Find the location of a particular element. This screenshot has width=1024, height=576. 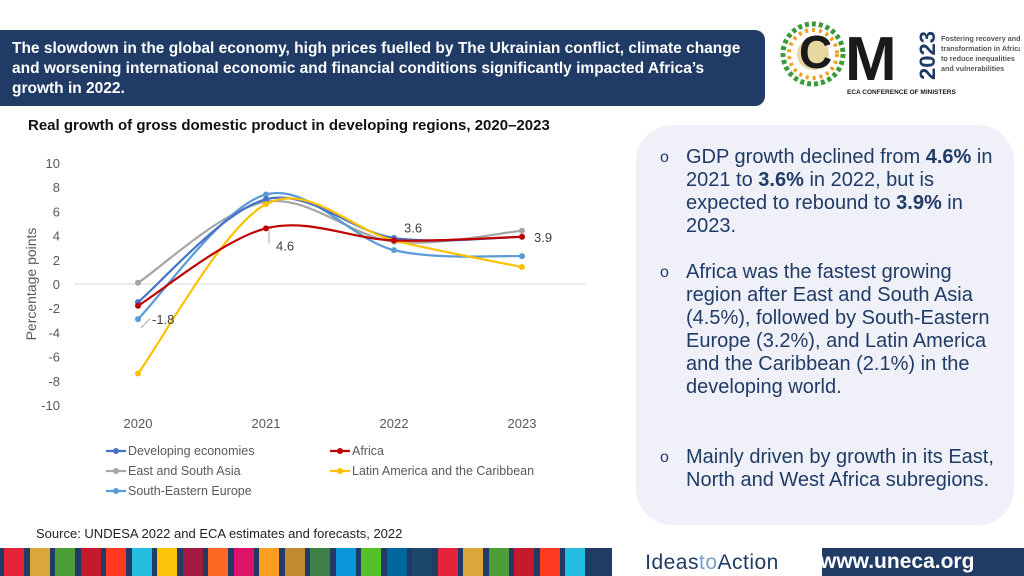

b1-value-2021: 4.6% is located at coordinates (948, 157).